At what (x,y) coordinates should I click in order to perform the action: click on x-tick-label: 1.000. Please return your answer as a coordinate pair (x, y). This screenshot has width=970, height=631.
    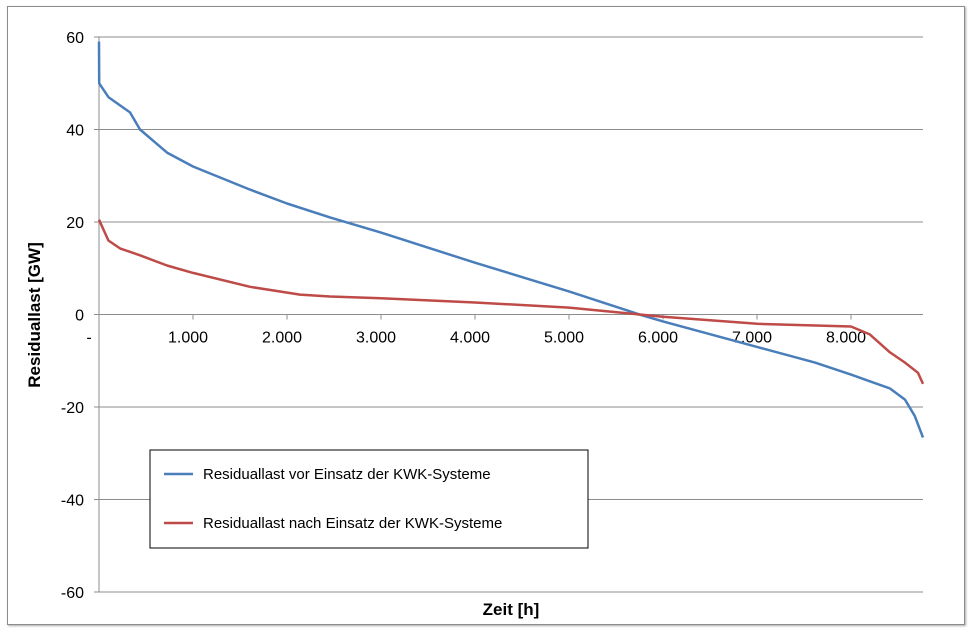
    Looking at the image, I should click on (188, 338).